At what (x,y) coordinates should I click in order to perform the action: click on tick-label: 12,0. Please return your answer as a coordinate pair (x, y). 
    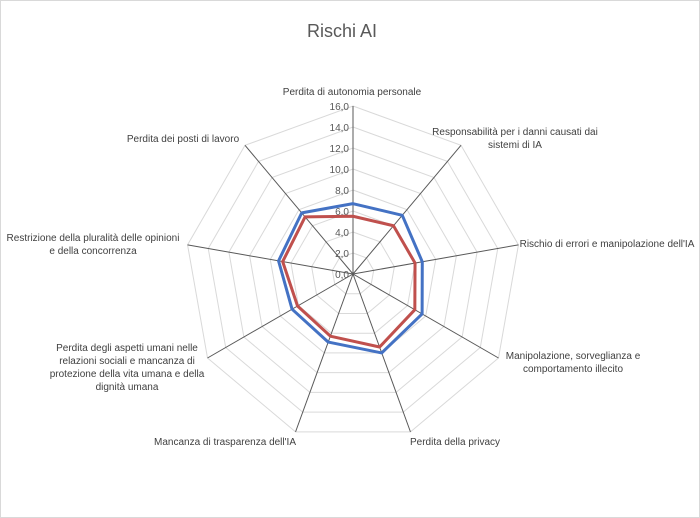
    Looking at the image, I should click on (340, 149).